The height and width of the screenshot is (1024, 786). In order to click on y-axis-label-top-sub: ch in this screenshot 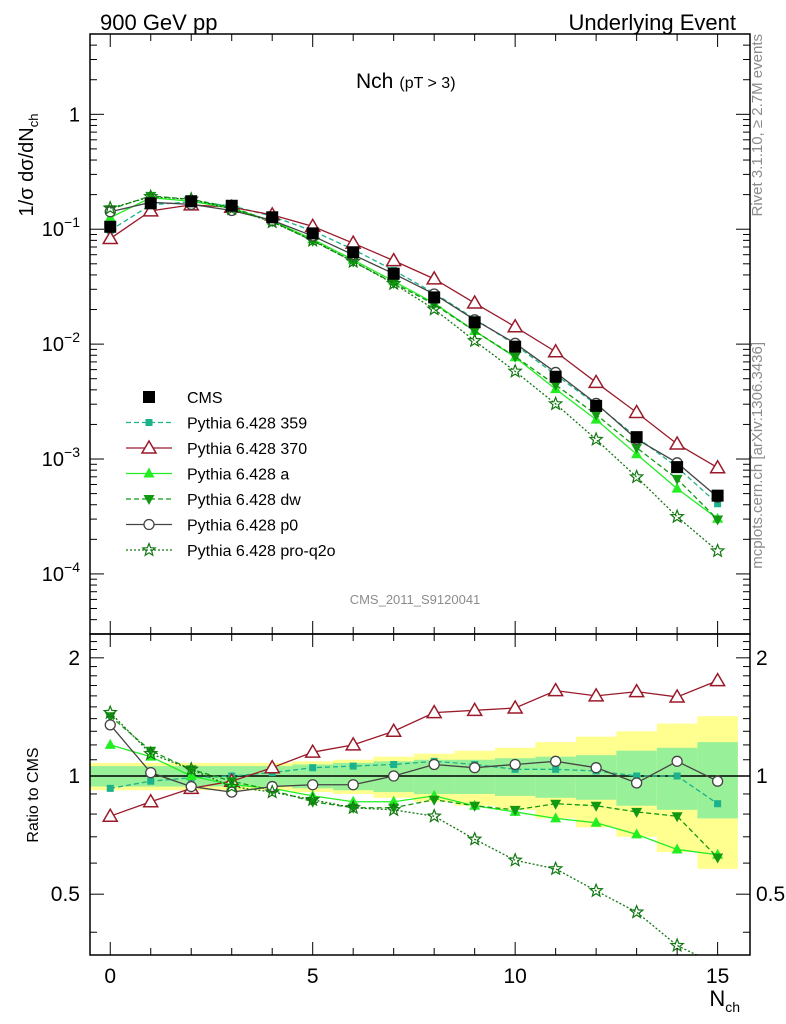, I will do `click(33, 121)`.